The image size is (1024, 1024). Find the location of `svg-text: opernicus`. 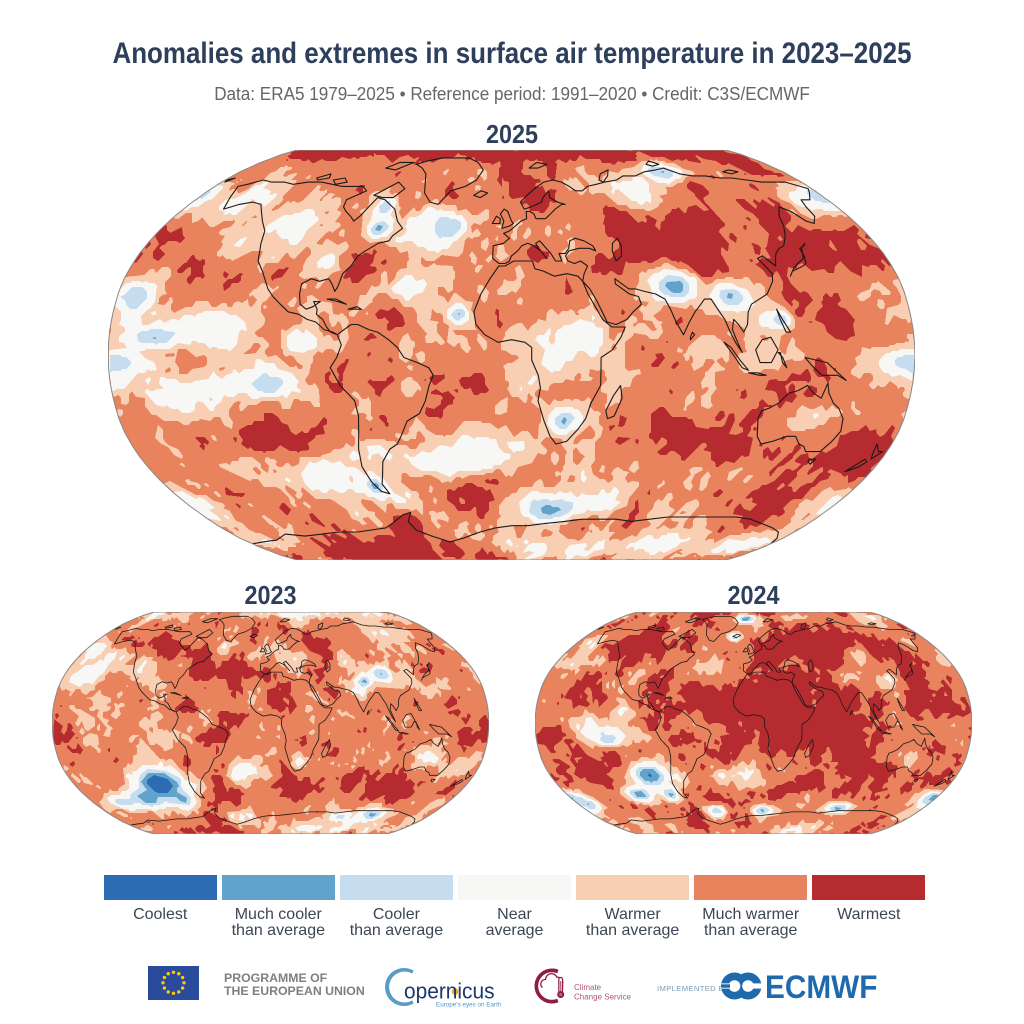

svg-text: opernicus is located at coordinates (449, 991).